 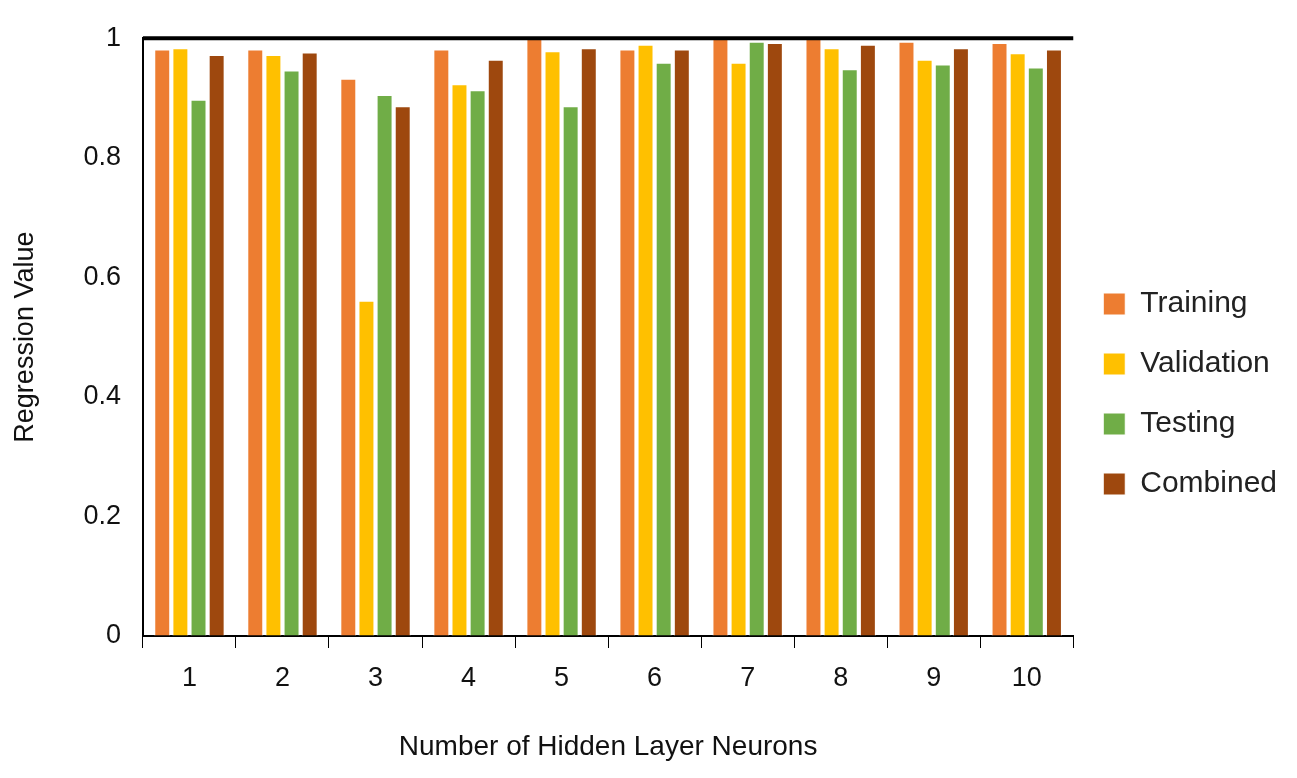 What do you see at coordinates (23, 337) in the screenshot?
I see `y-axis-title: Regression Value` at bounding box center [23, 337].